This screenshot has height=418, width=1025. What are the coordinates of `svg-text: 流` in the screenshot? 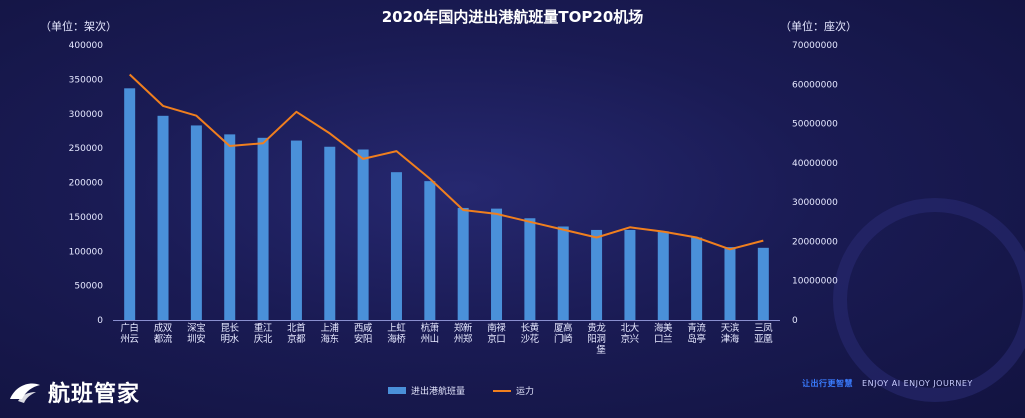 It's located at (168, 339).